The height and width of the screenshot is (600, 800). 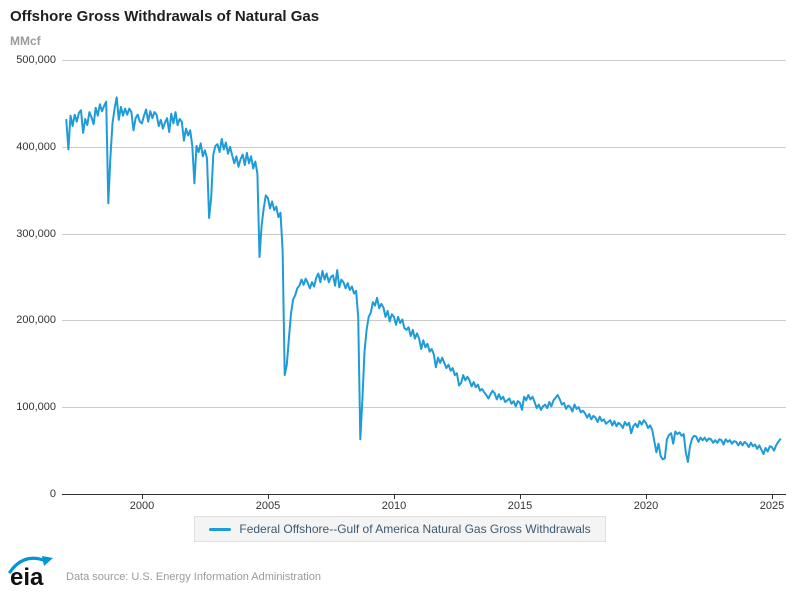 What do you see at coordinates (142, 506) in the screenshot?
I see `x-tick-label: 2000` at bounding box center [142, 506].